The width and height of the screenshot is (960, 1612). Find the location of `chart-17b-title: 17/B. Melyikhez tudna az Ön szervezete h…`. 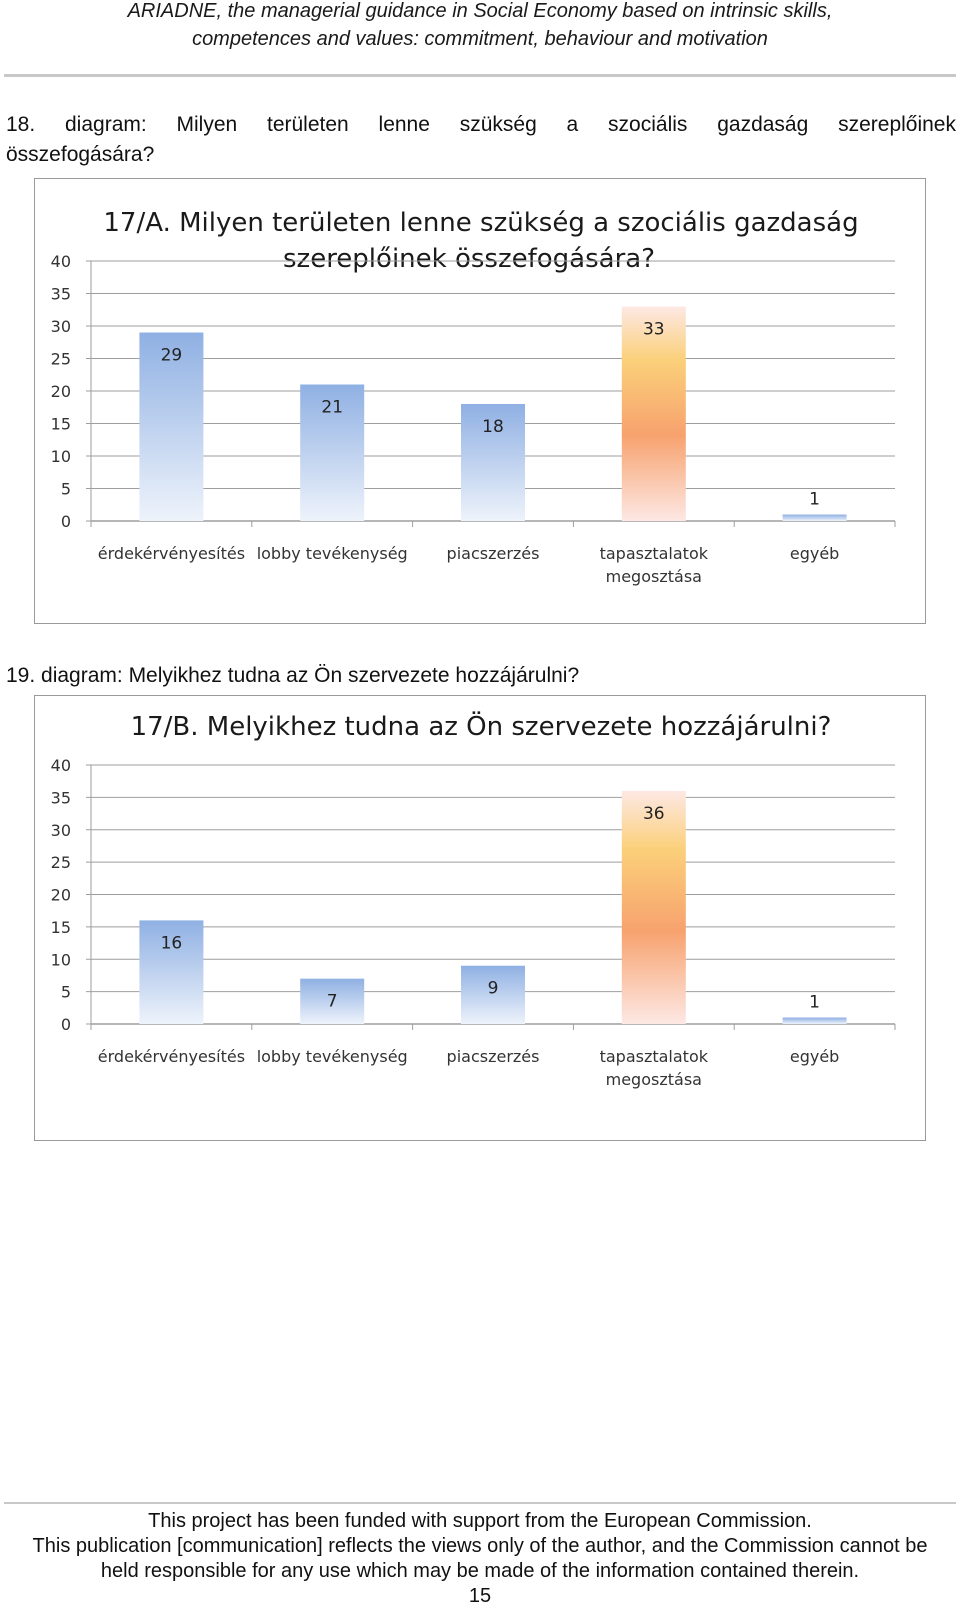

chart-17b-title: 17/B. Melyikhez tudna az Ön szervezete h… is located at coordinates (481, 726).